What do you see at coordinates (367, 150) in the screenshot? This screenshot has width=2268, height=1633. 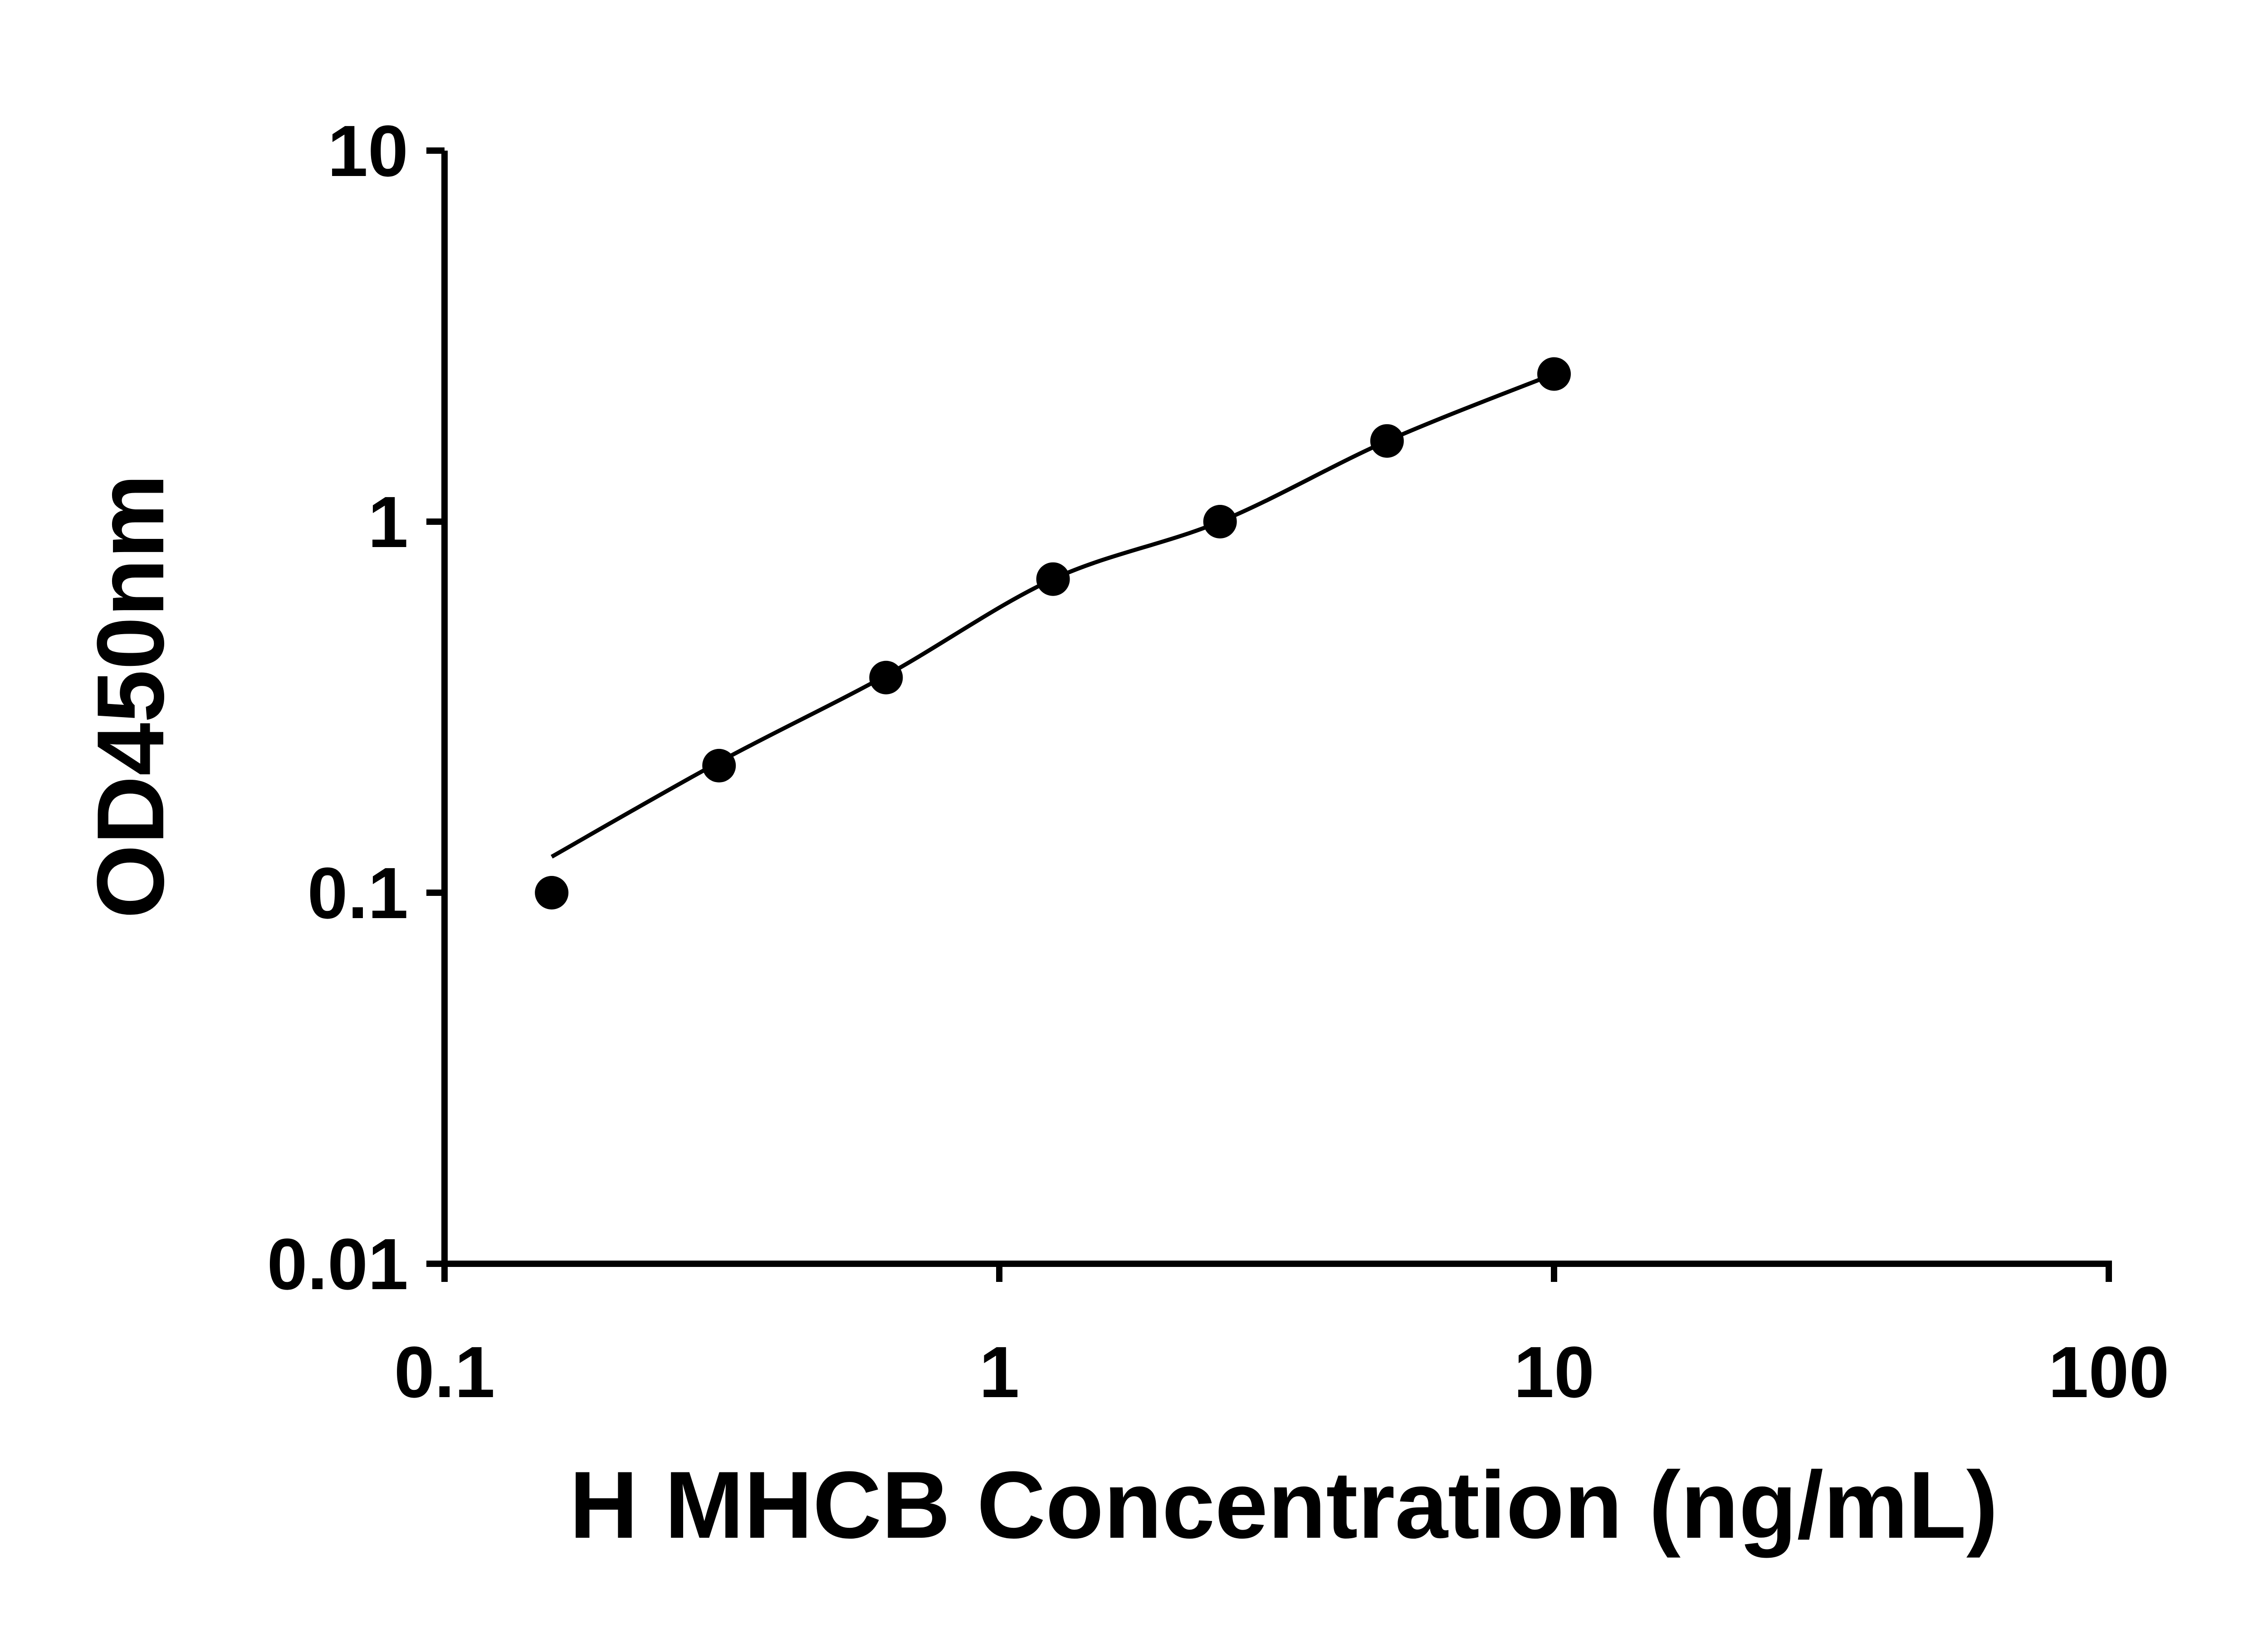 I see `y-axis-tick-label: 10` at bounding box center [367, 150].